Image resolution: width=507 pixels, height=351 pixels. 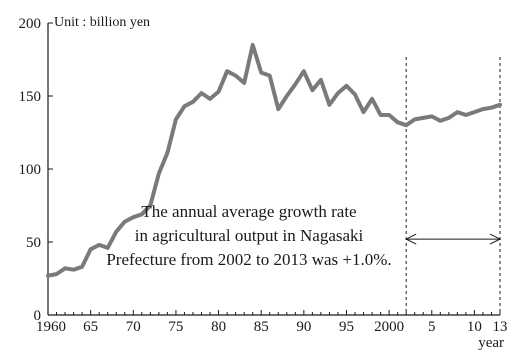 What do you see at coordinates (474, 327) in the screenshot?
I see `x-tick-label: 10` at bounding box center [474, 327].